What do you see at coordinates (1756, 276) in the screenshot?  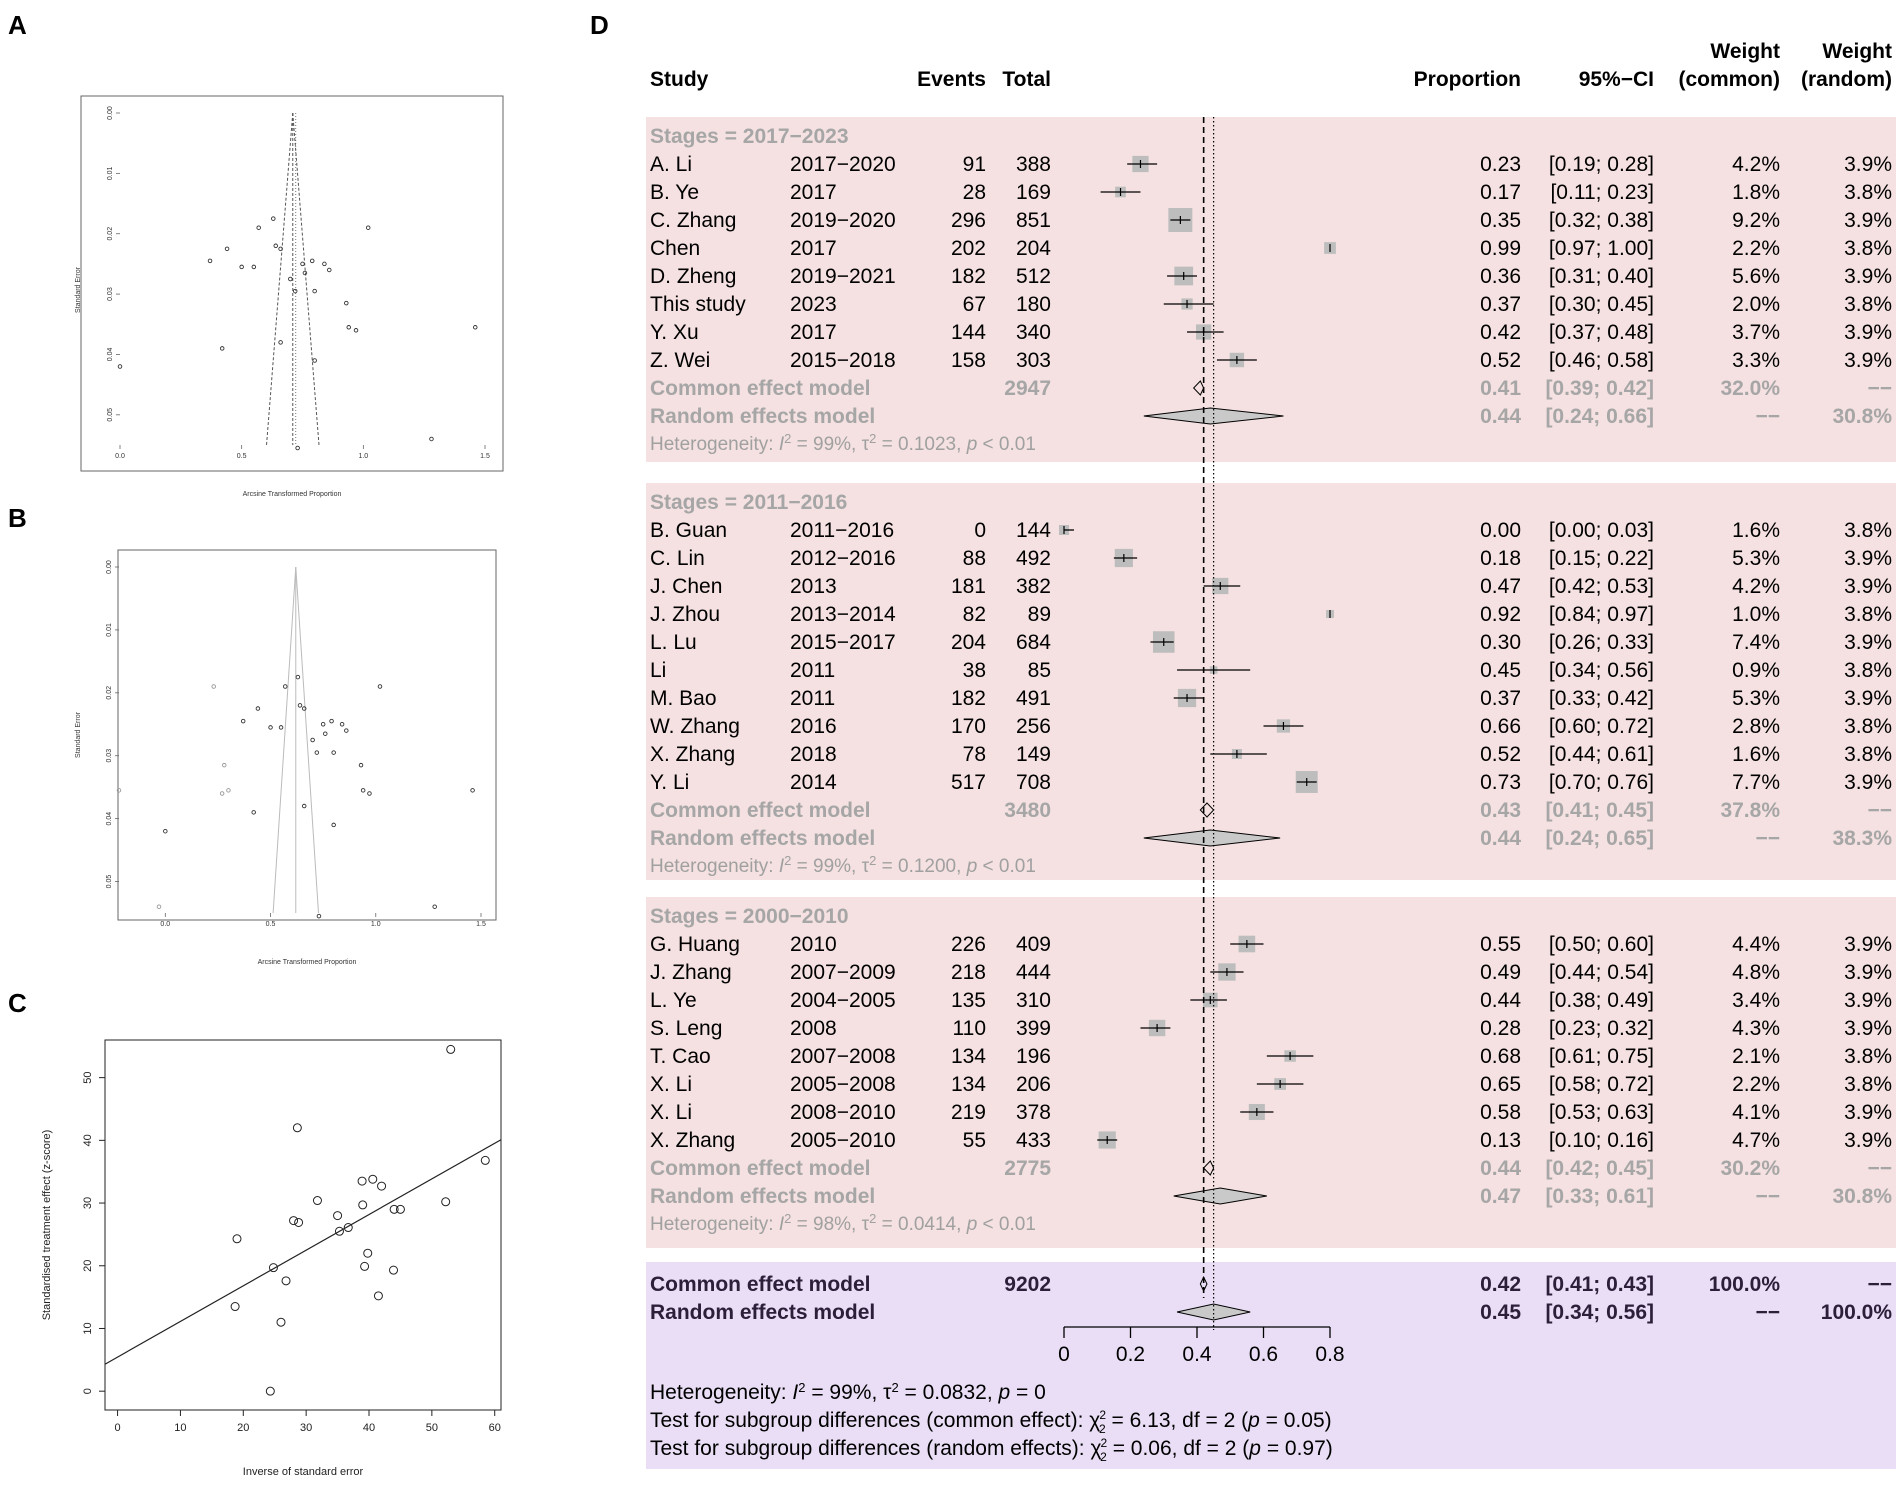 I see `study-weight-common: 5.6%` at bounding box center [1756, 276].